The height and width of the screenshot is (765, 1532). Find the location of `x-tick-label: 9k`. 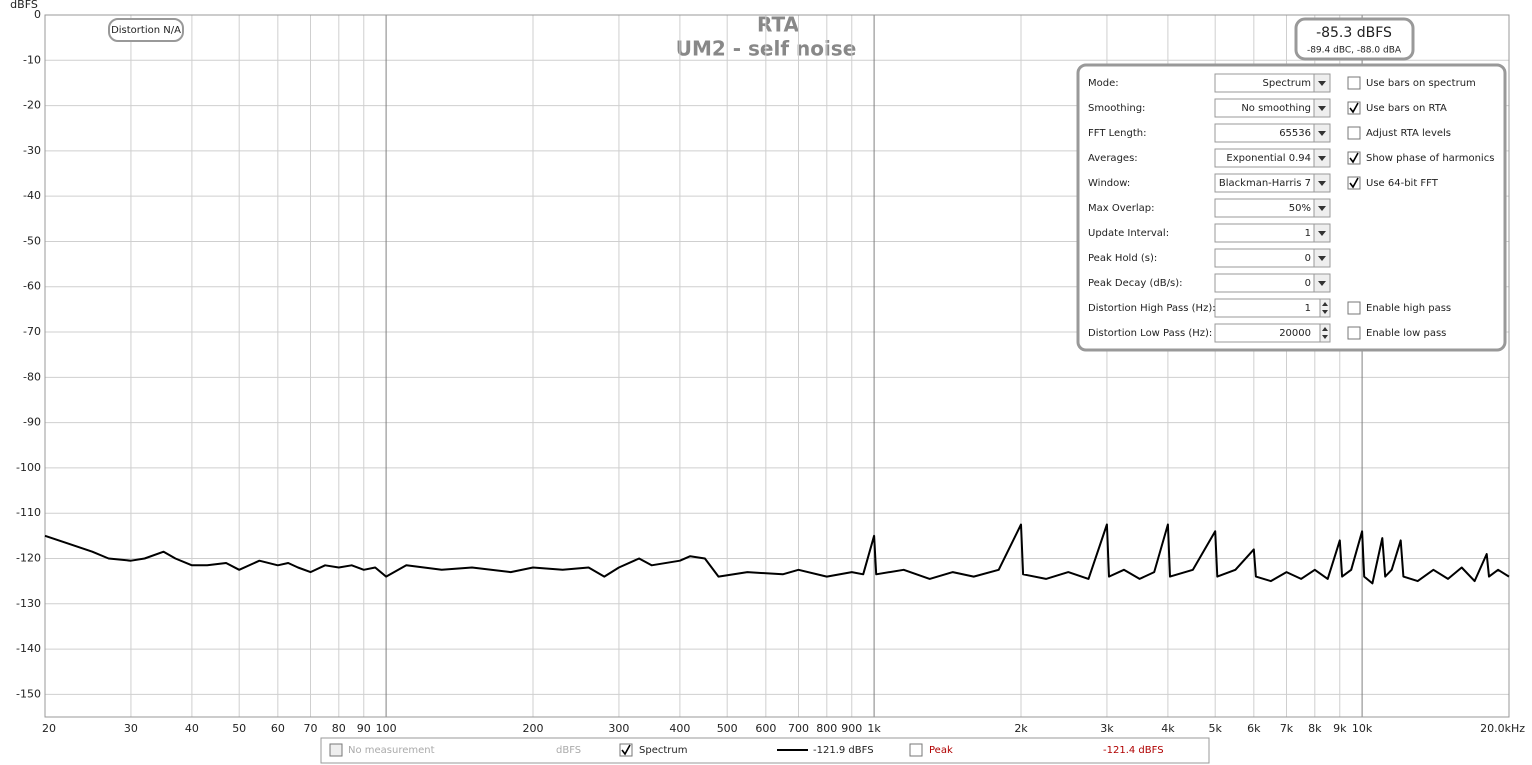

x-tick-label: 9k is located at coordinates (1340, 728).